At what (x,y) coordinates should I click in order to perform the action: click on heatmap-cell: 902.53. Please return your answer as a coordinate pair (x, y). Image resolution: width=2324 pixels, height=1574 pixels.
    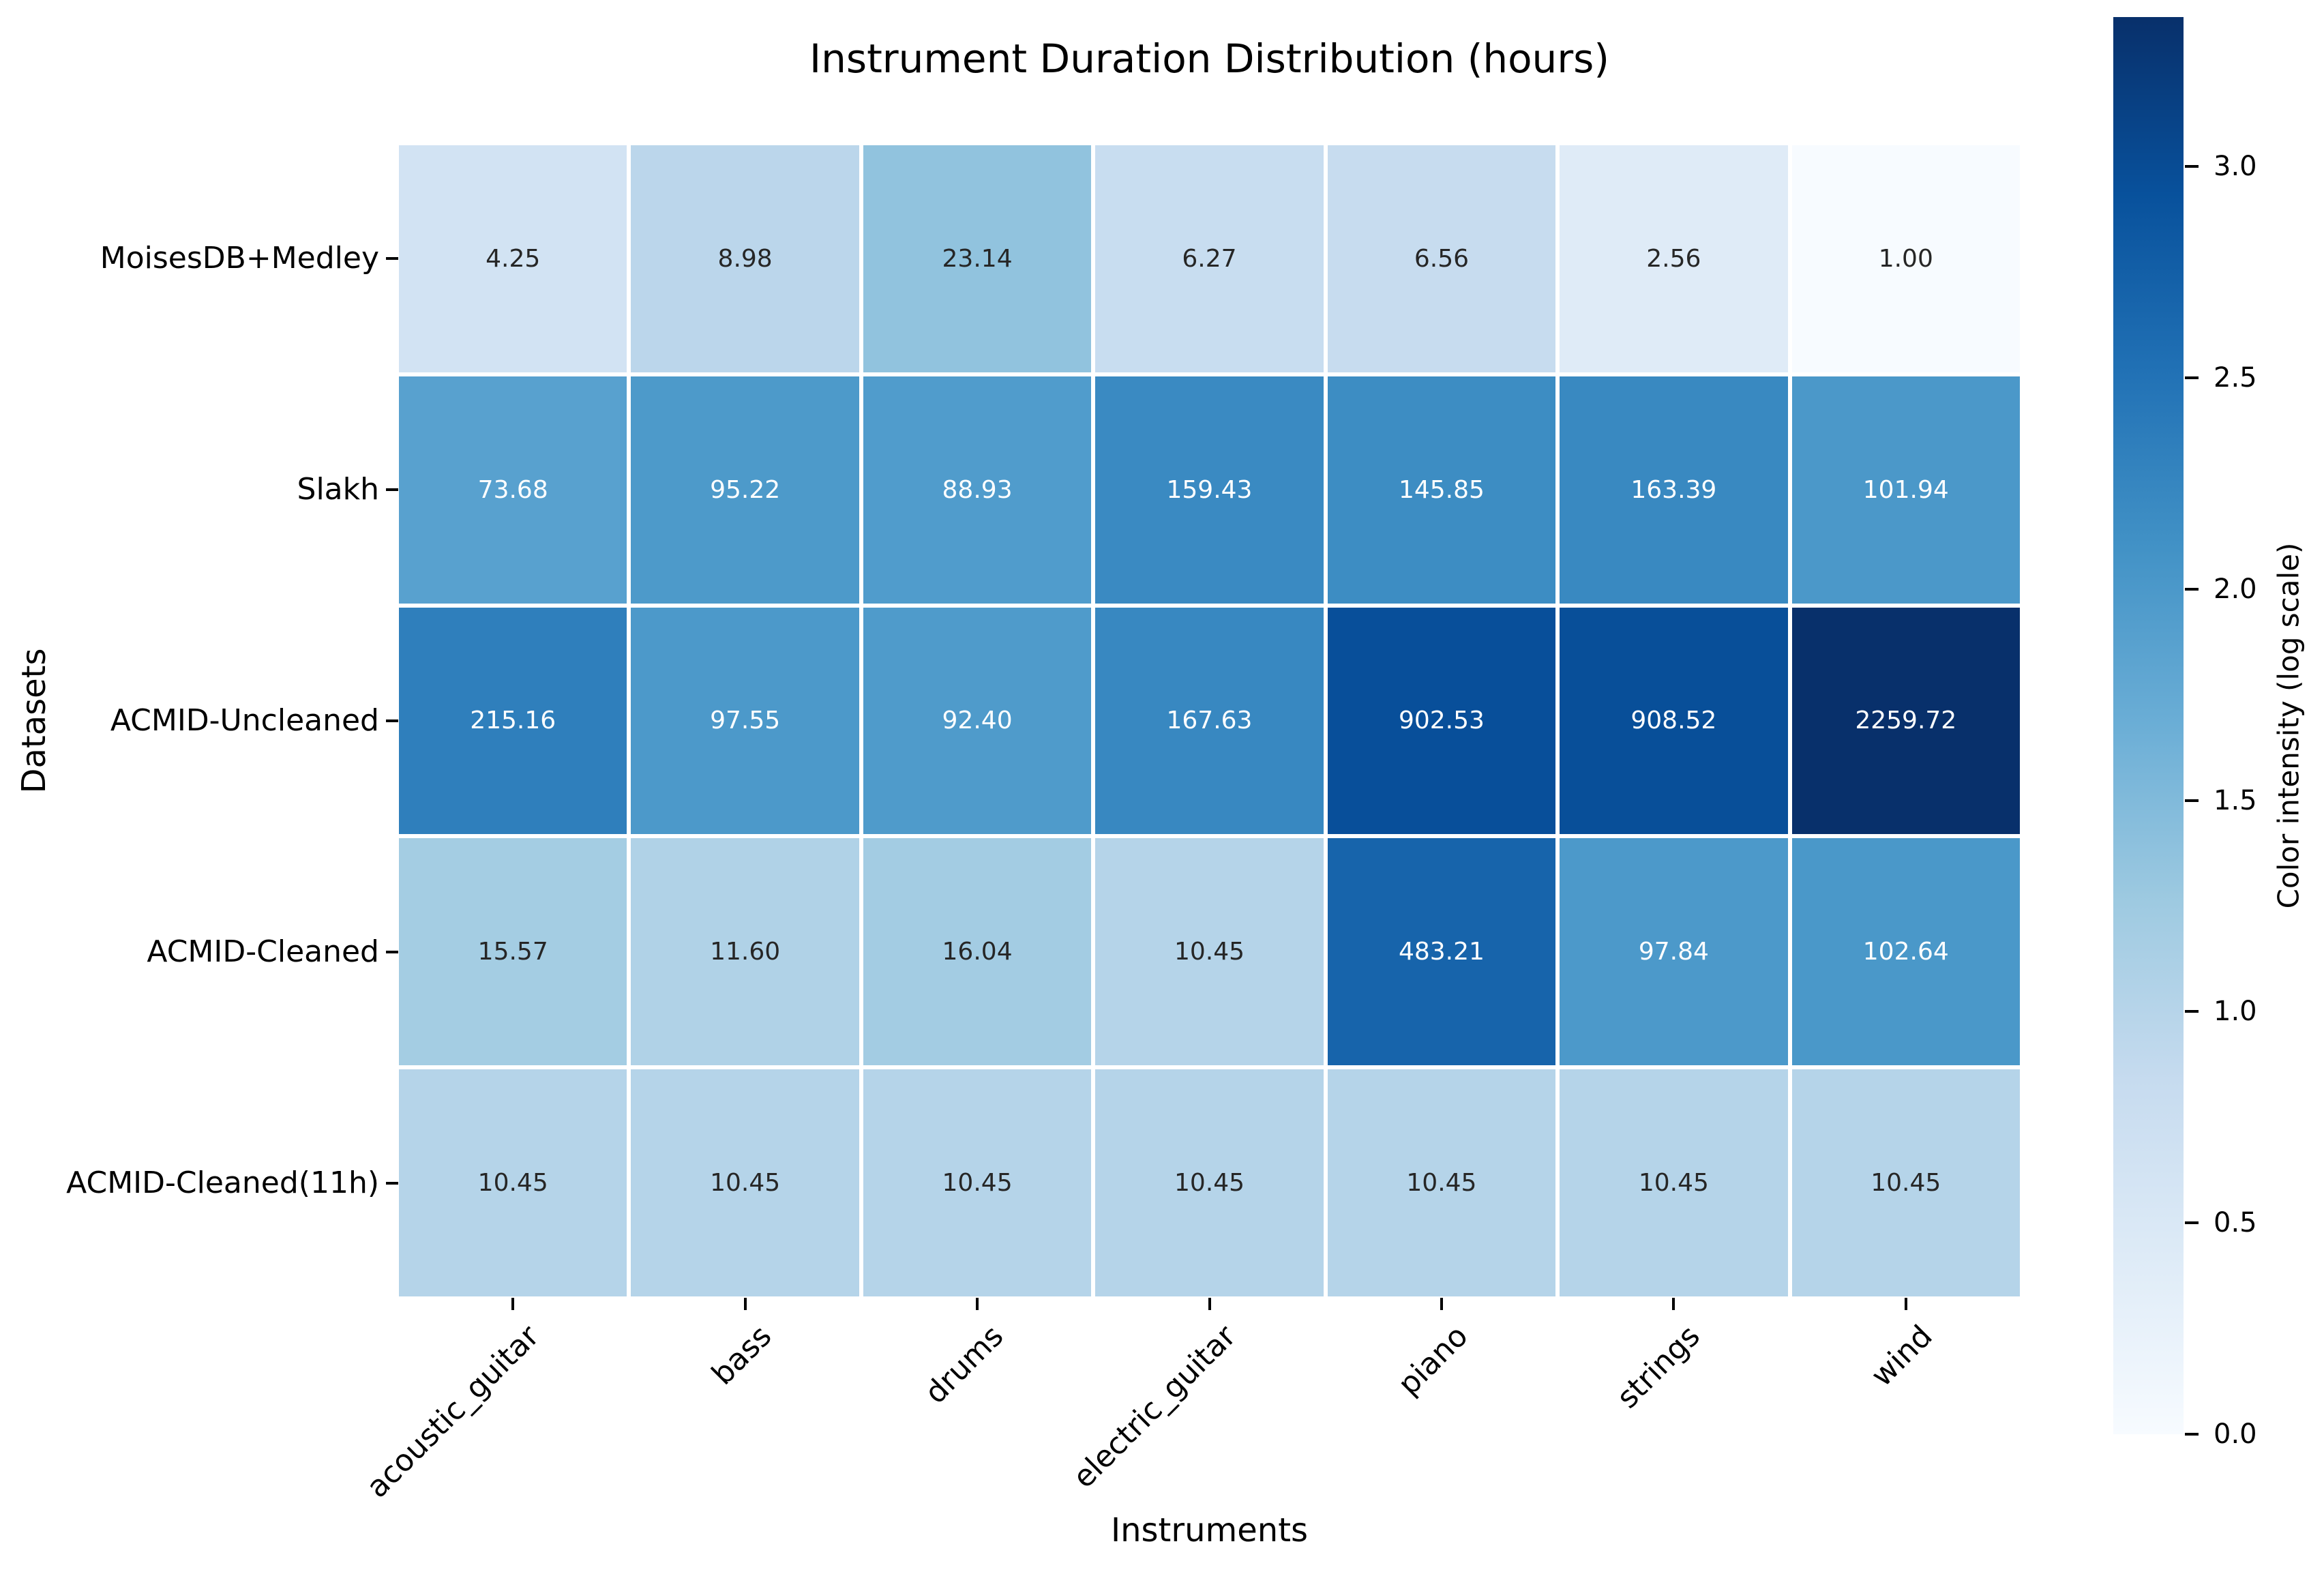
    Looking at the image, I should click on (1441, 721).